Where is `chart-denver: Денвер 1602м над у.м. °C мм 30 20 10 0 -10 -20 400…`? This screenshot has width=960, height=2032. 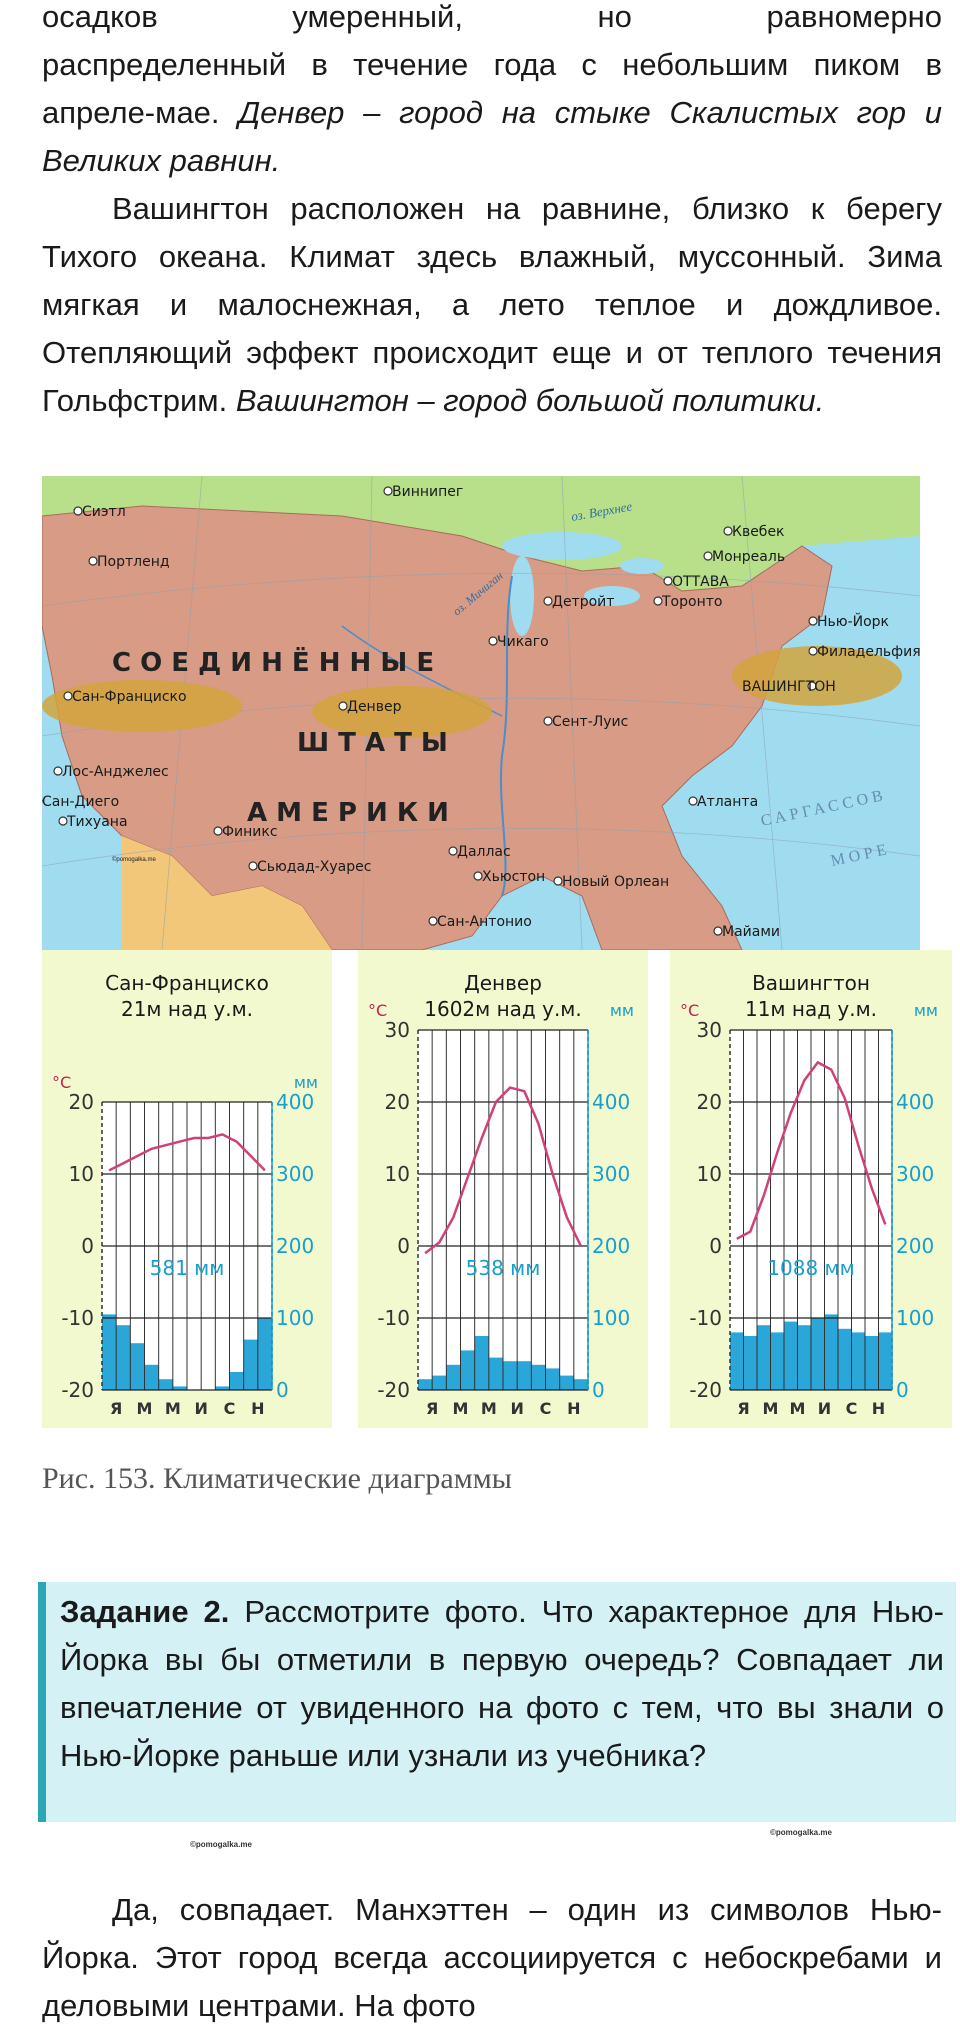 chart-denver: Денвер 1602м над у.м. °C мм 30 20 10 0 -10 -20 400… is located at coordinates (503, 1189).